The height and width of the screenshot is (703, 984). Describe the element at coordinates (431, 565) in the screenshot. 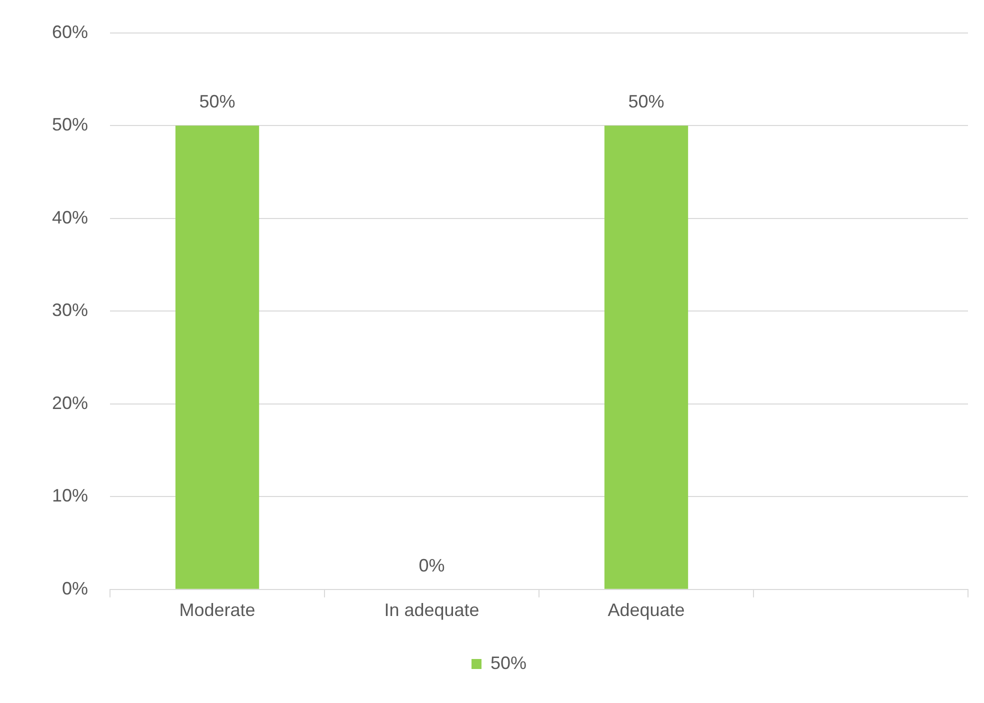

I see `data-label: 0%` at that location.